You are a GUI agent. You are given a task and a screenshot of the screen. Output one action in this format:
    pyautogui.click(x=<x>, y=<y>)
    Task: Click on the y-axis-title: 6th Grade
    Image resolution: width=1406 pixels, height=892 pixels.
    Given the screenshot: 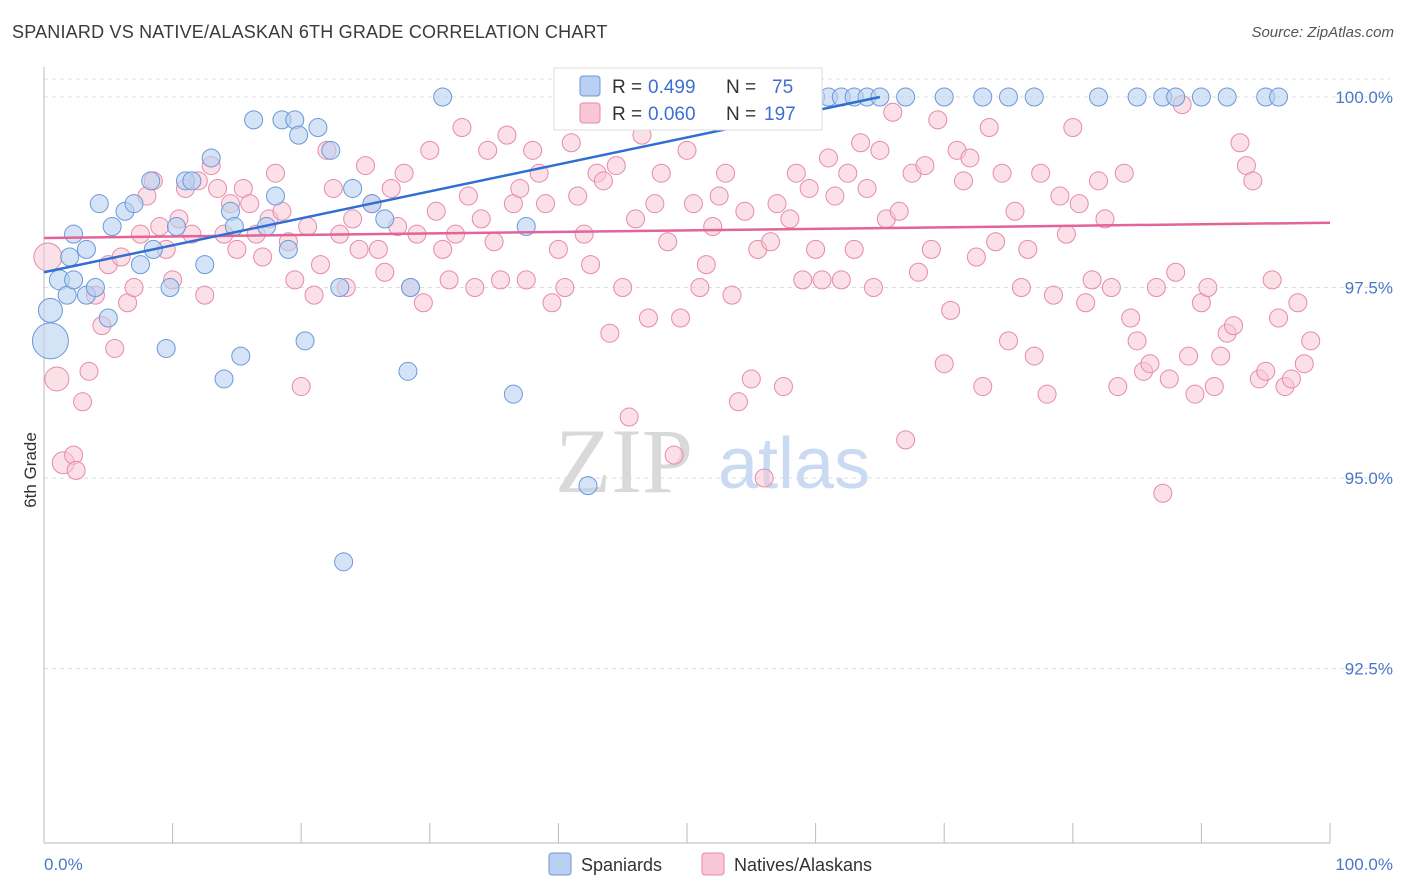 What is the action you would take?
    pyautogui.click(x=30, y=470)
    